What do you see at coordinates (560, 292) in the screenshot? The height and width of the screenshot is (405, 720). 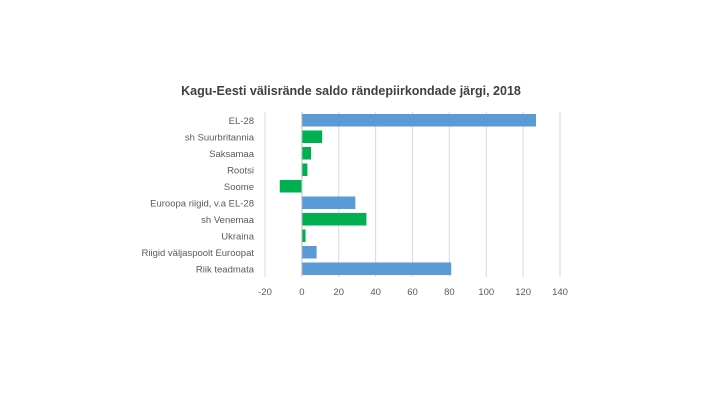 I see `x-tick-label: 140` at bounding box center [560, 292].